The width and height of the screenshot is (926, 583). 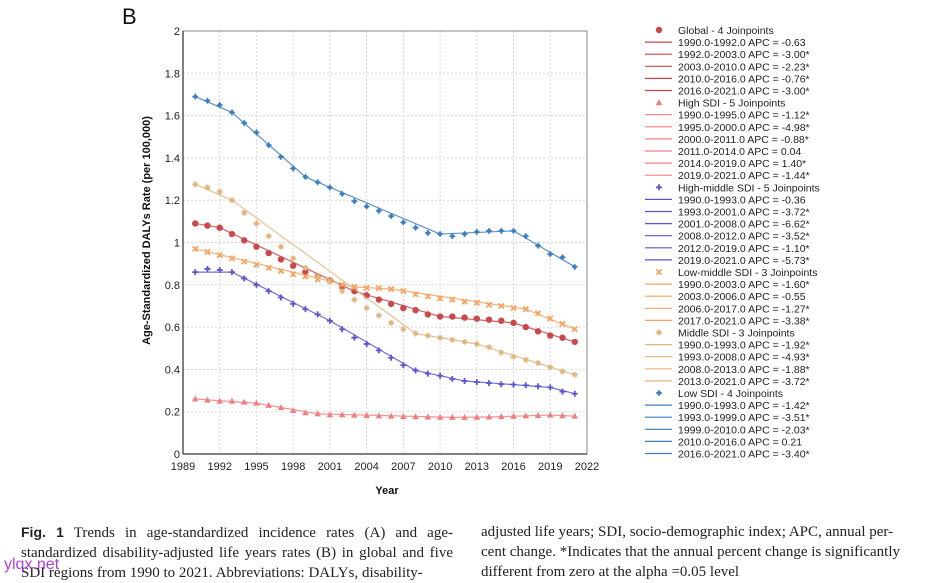 What do you see at coordinates (744, 285) in the screenshot?
I see `legend-segment-label: 1990.0-2003.0 APC = -1.60*` at bounding box center [744, 285].